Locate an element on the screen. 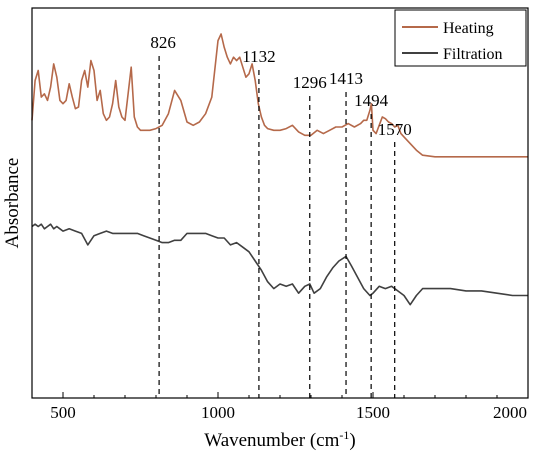  peak-label-1494: 1494 is located at coordinates (371, 100).